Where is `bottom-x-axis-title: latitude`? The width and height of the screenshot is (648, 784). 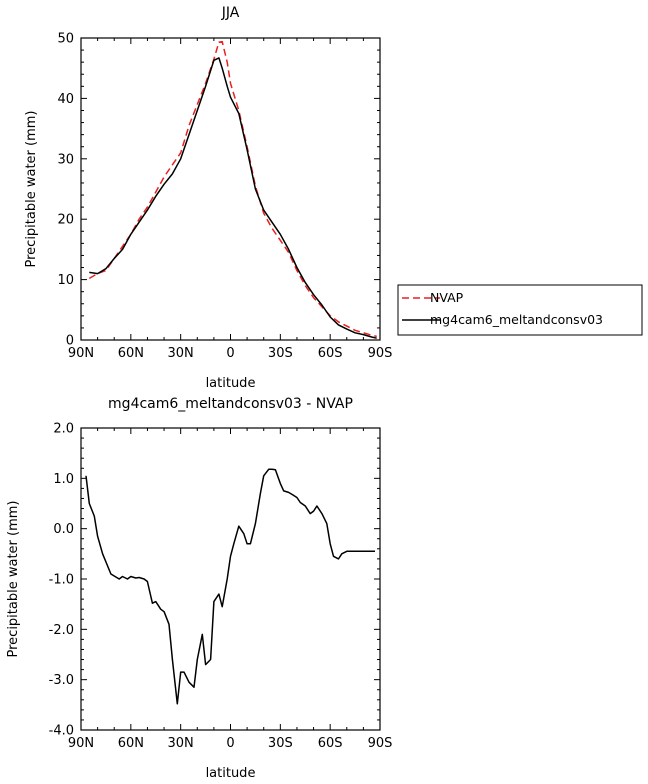 bottom-x-axis-title: latitude is located at coordinates (231, 773).